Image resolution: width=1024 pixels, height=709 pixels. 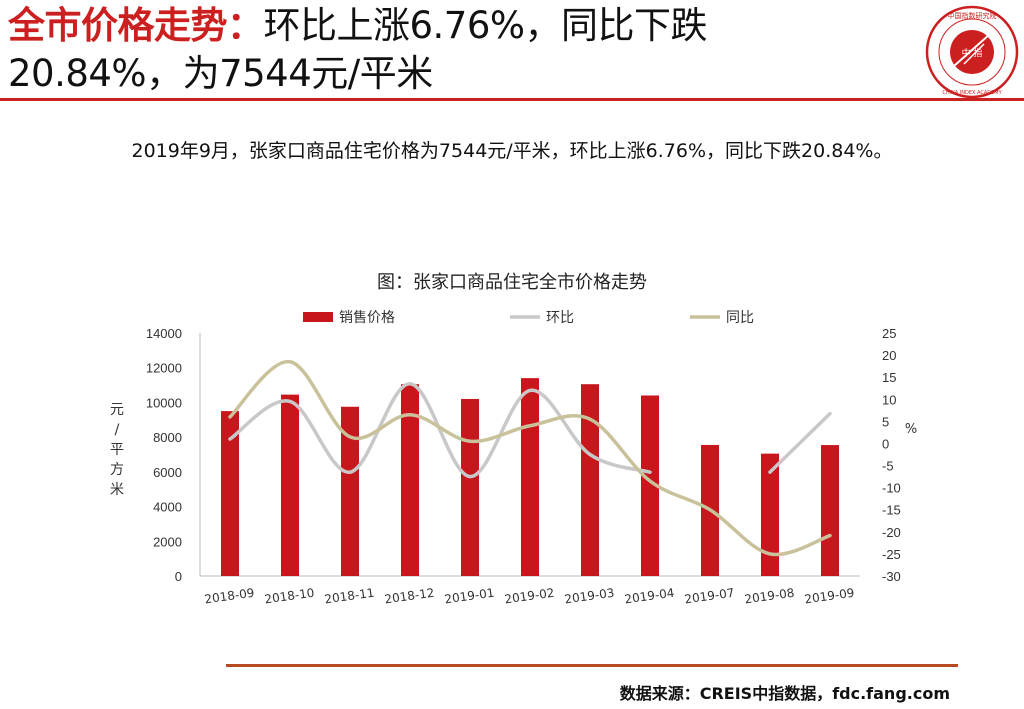 I want to click on left-axis-label-char: 方, so click(x=117, y=470).